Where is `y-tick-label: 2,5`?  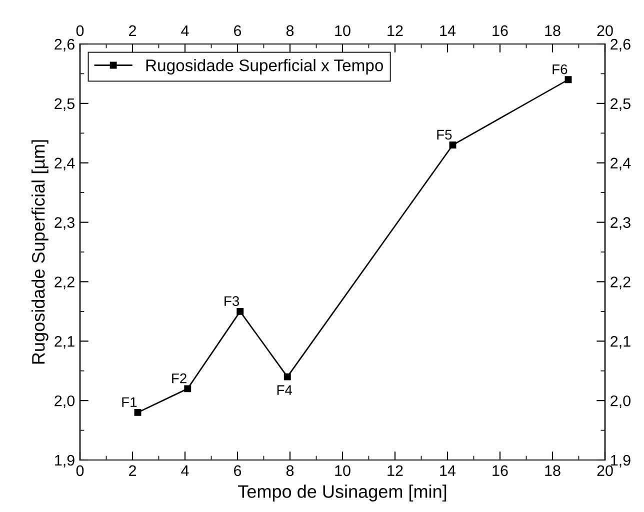
y-tick-label: 2,5 is located at coordinates (64, 104).